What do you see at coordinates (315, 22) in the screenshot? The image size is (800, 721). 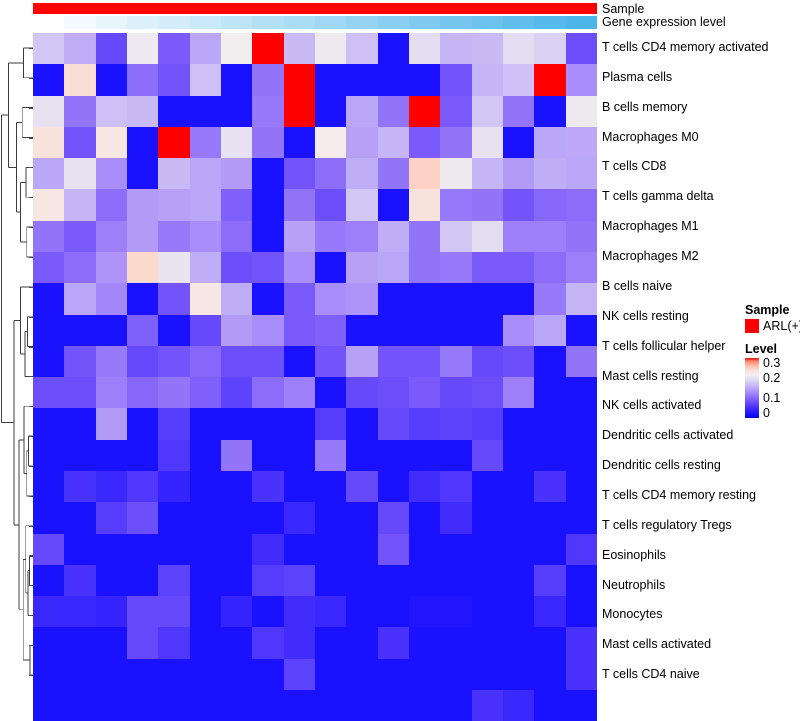 I see `gene-expression-annotation-cells` at bounding box center [315, 22].